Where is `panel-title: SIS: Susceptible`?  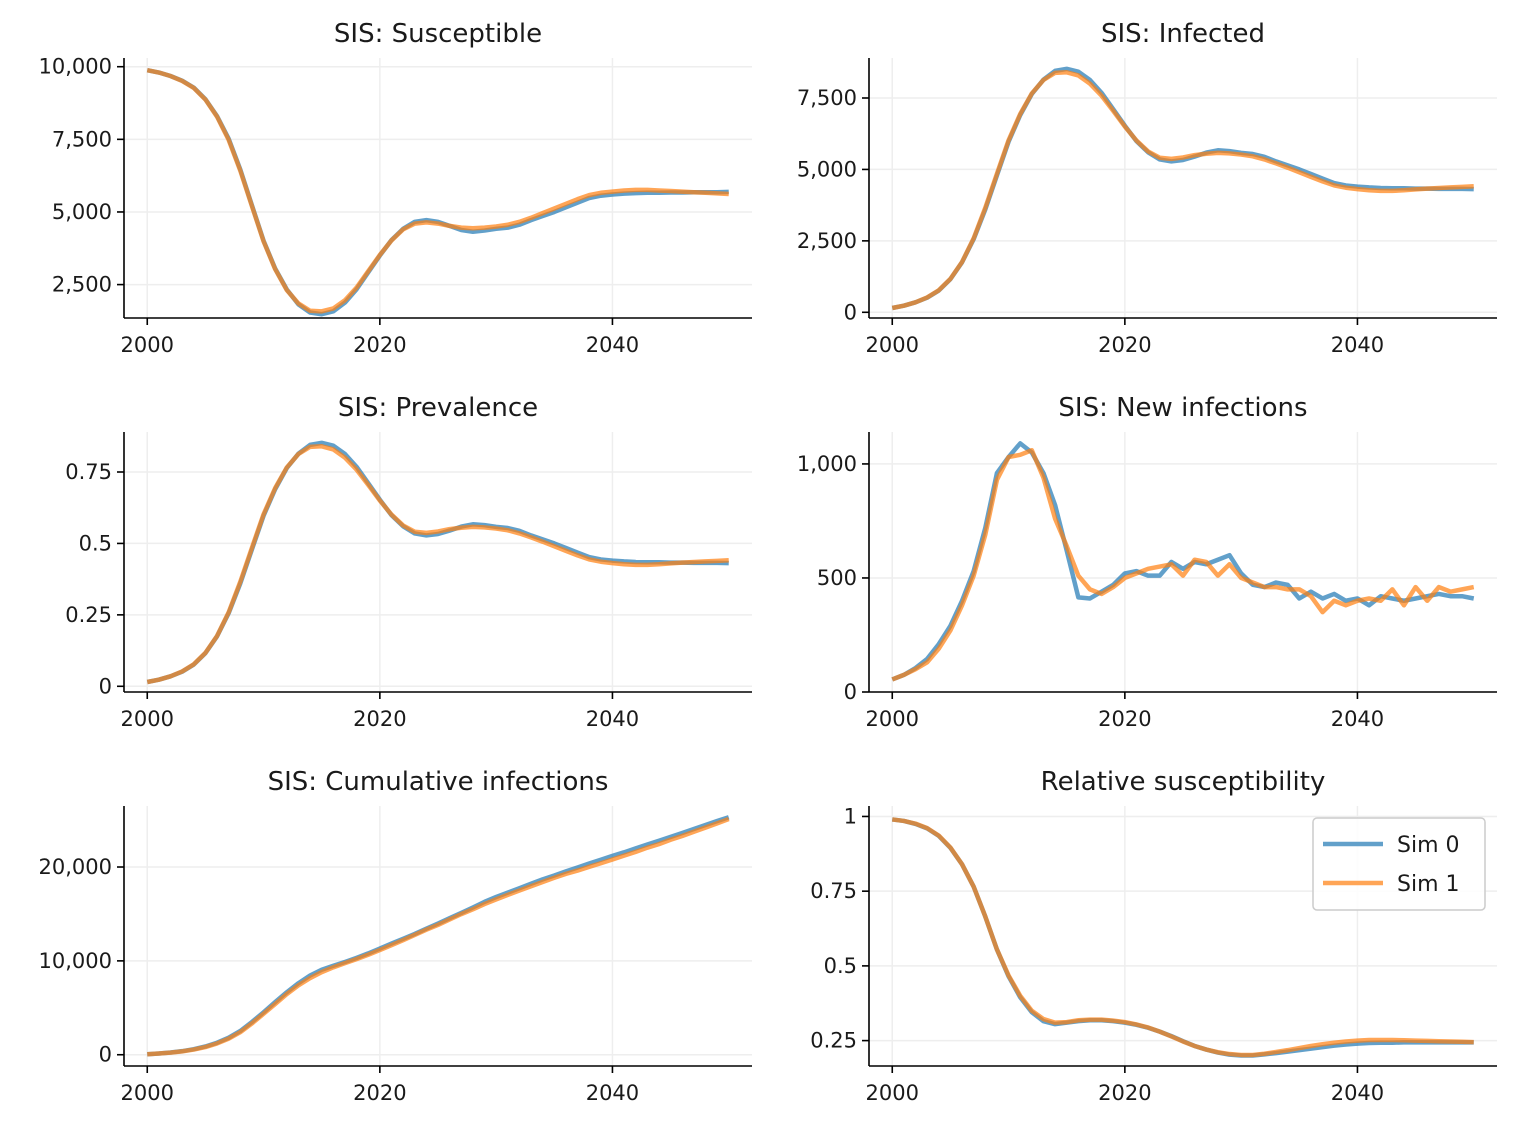
panel-title: SIS: Susceptible is located at coordinates (438, 34).